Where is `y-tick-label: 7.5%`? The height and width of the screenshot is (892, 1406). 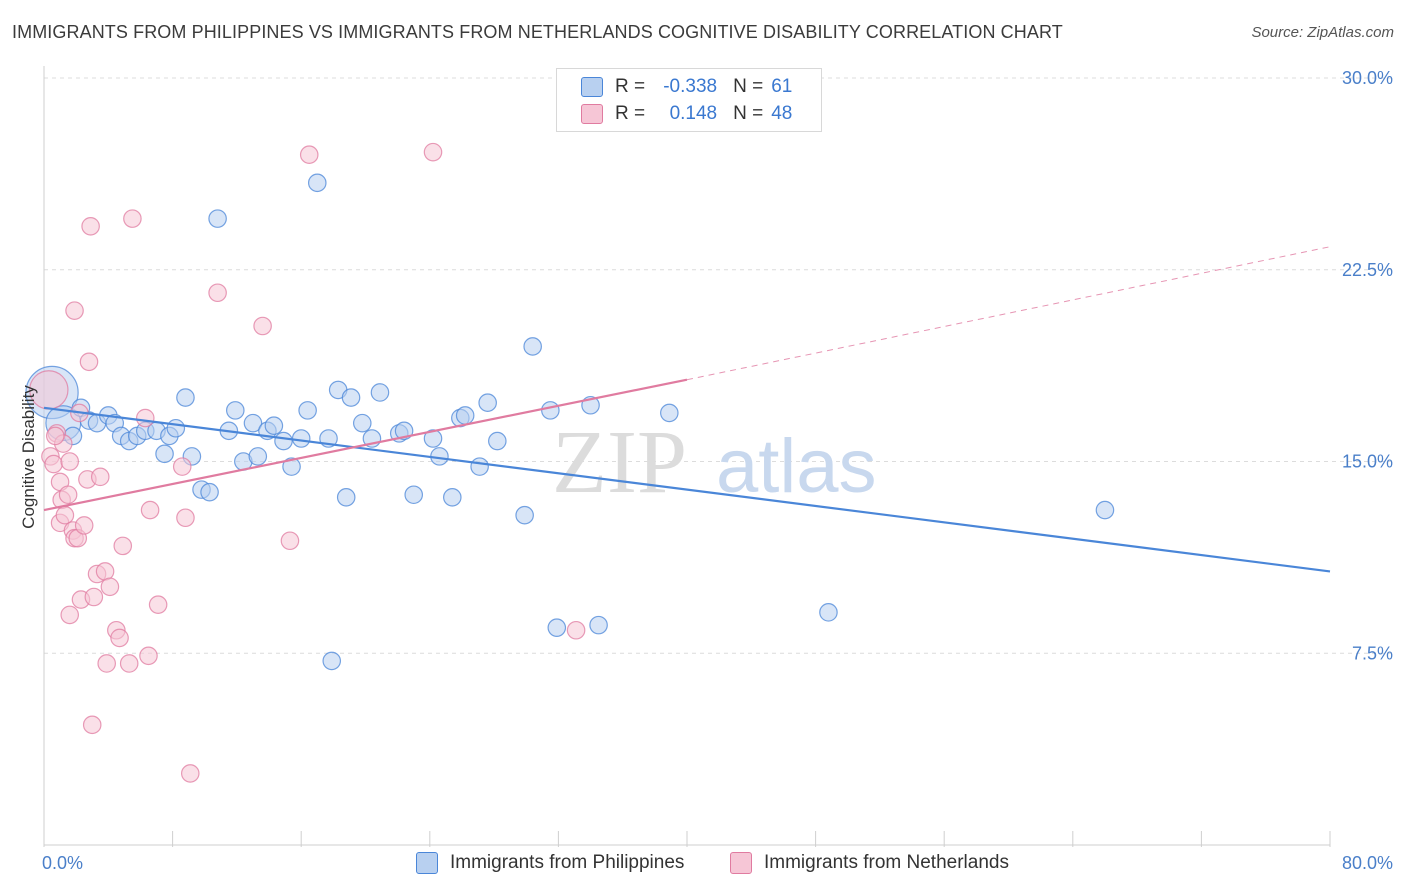
y-tick-label: 7.5% is located at coordinates (1372, 653).